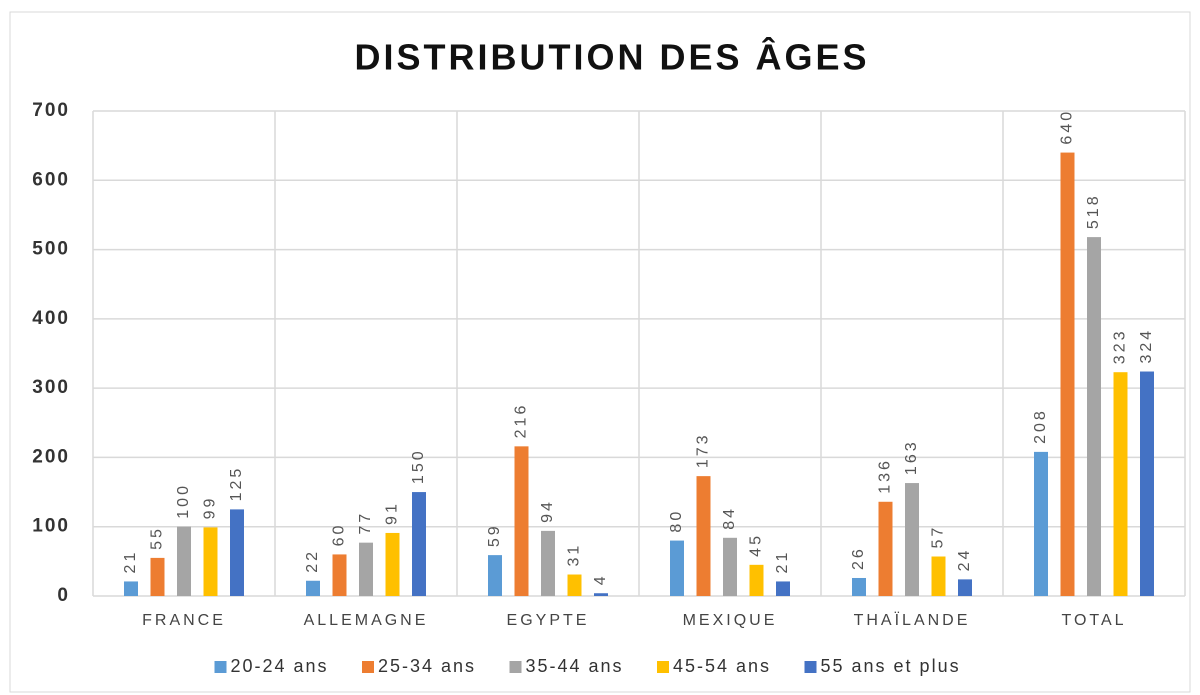  Describe the element at coordinates (574, 555) in the screenshot. I see `data-label: 31` at that location.